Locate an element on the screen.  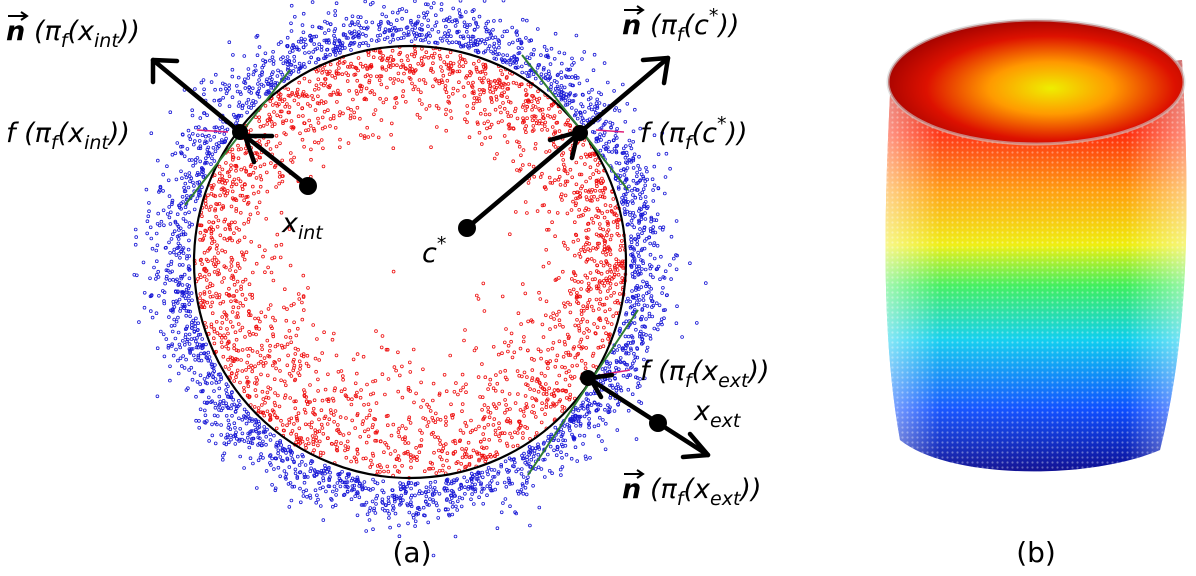
label-x-int: xint is located at coordinates (302, 226).